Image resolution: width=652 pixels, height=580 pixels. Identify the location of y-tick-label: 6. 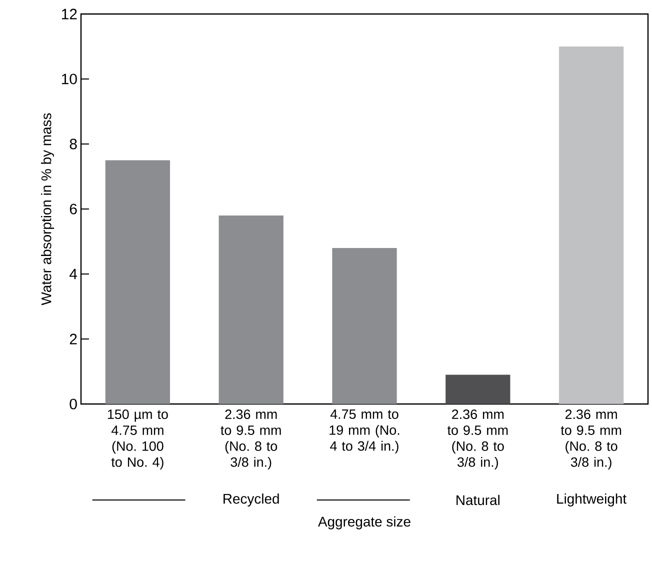
(73, 209).